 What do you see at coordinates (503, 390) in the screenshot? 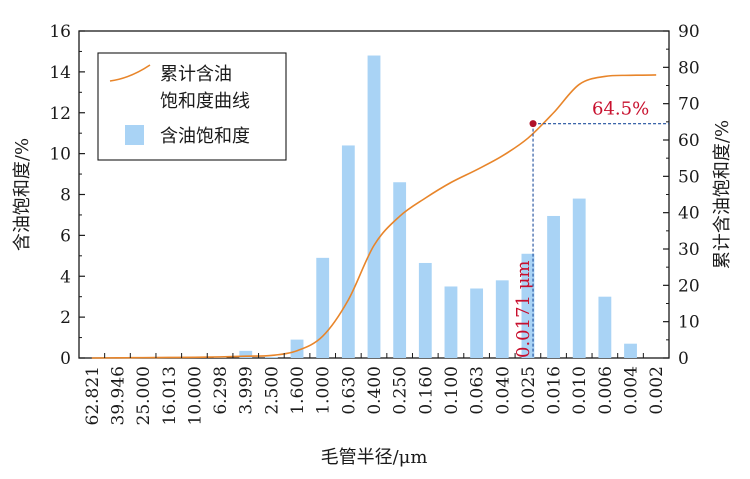
I see `x-tick-label: 0.040` at bounding box center [503, 390].